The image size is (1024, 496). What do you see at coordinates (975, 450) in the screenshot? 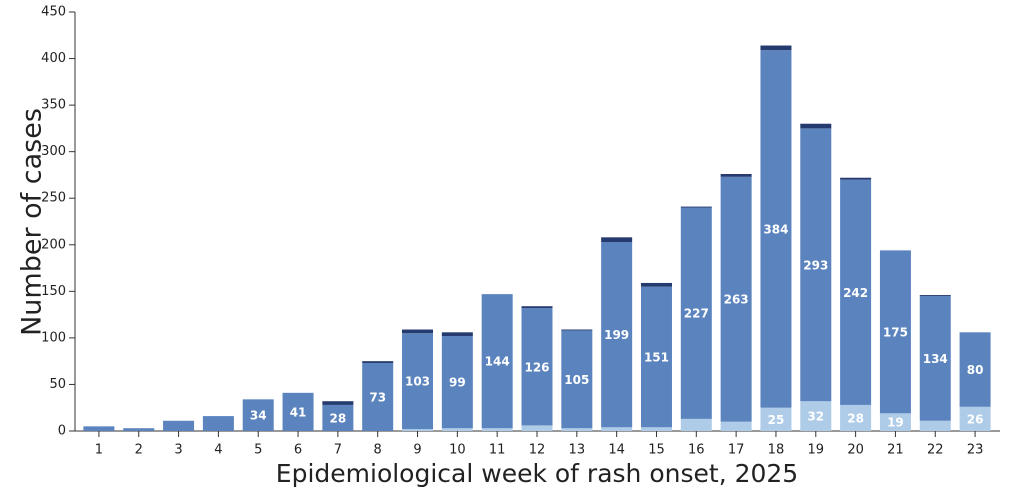
I see `x-tick-label: 23` at bounding box center [975, 450].